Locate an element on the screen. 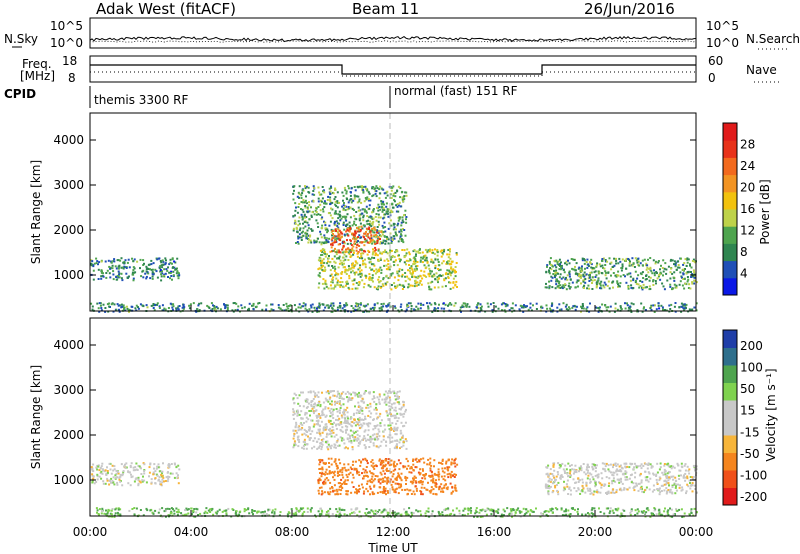  power-y-label: Slant Range [km] is located at coordinates (36, 212).